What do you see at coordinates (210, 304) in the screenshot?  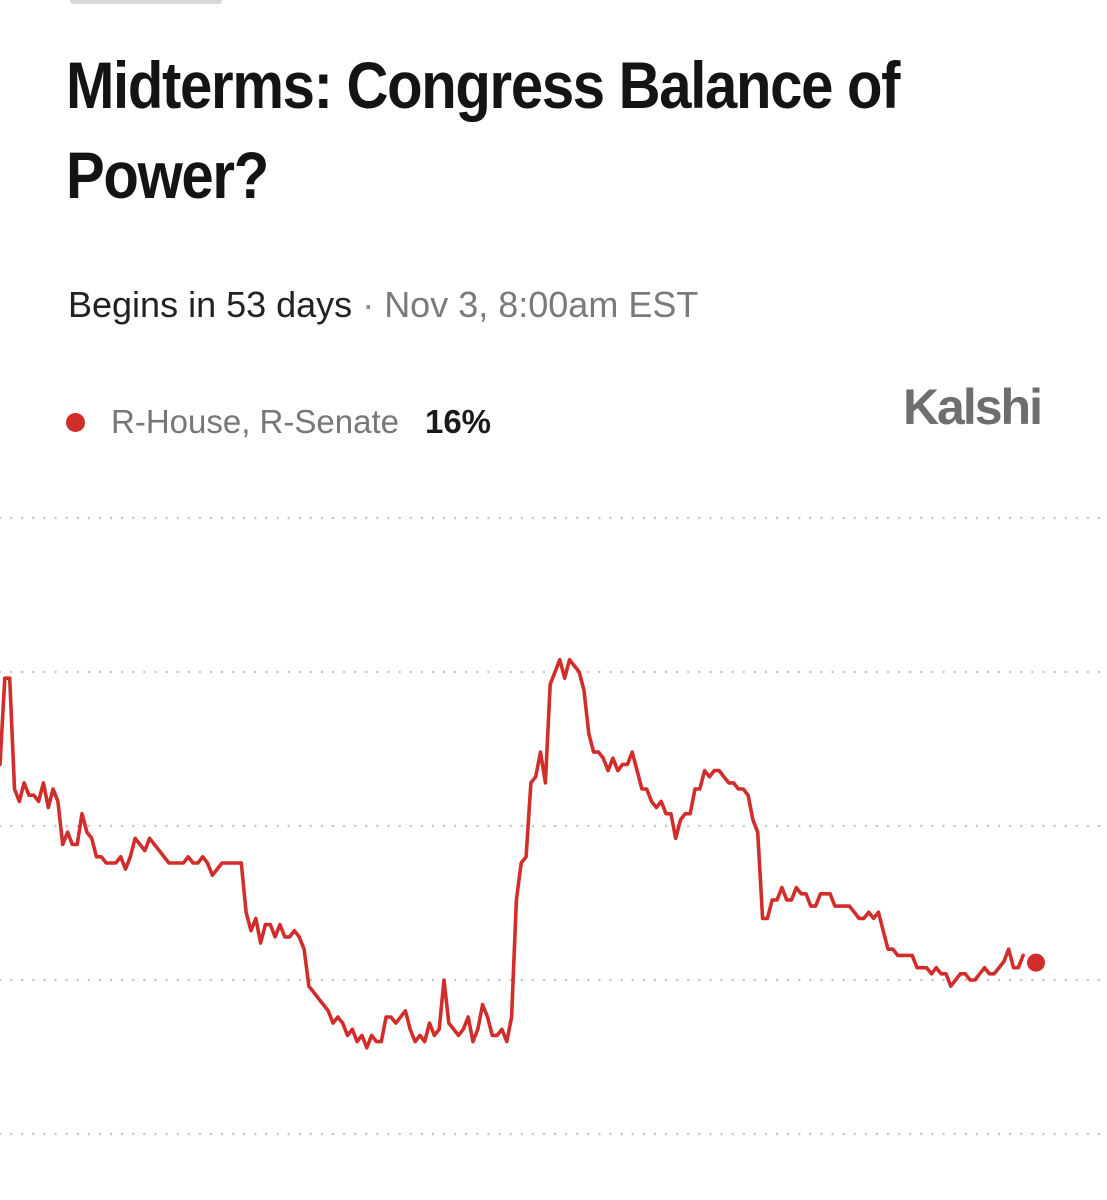 I see `begins-countdown: Begins in 53 days` at bounding box center [210, 304].